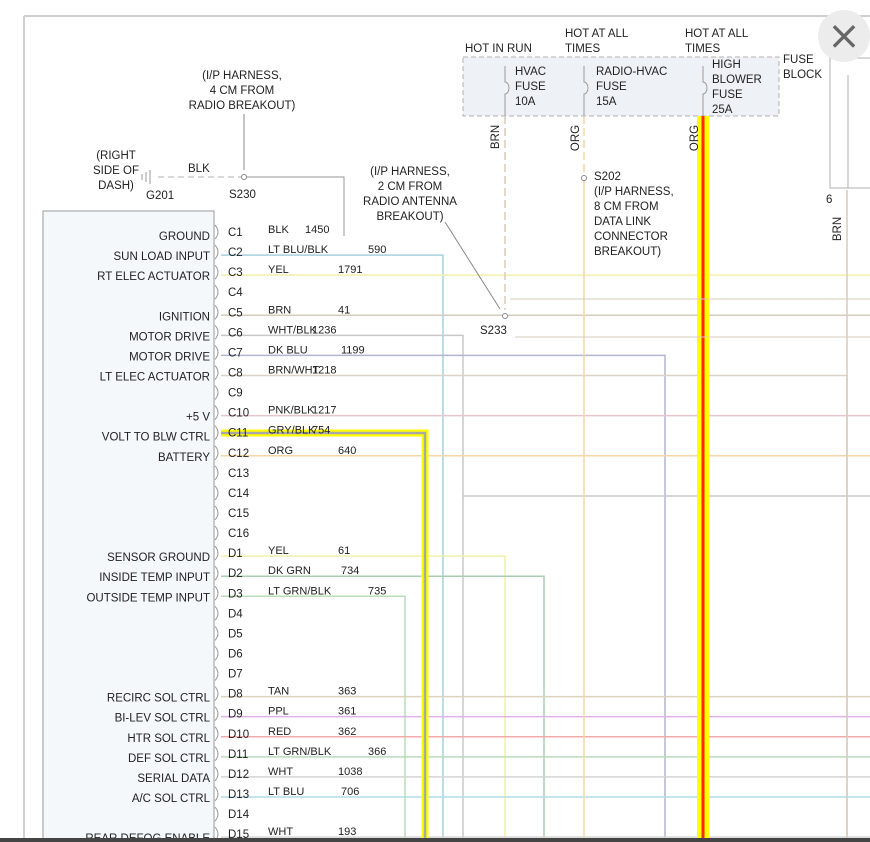 The image size is (870, 842). I want to click on fuse-label-radio-hvac: 15A, so click(606, 102).